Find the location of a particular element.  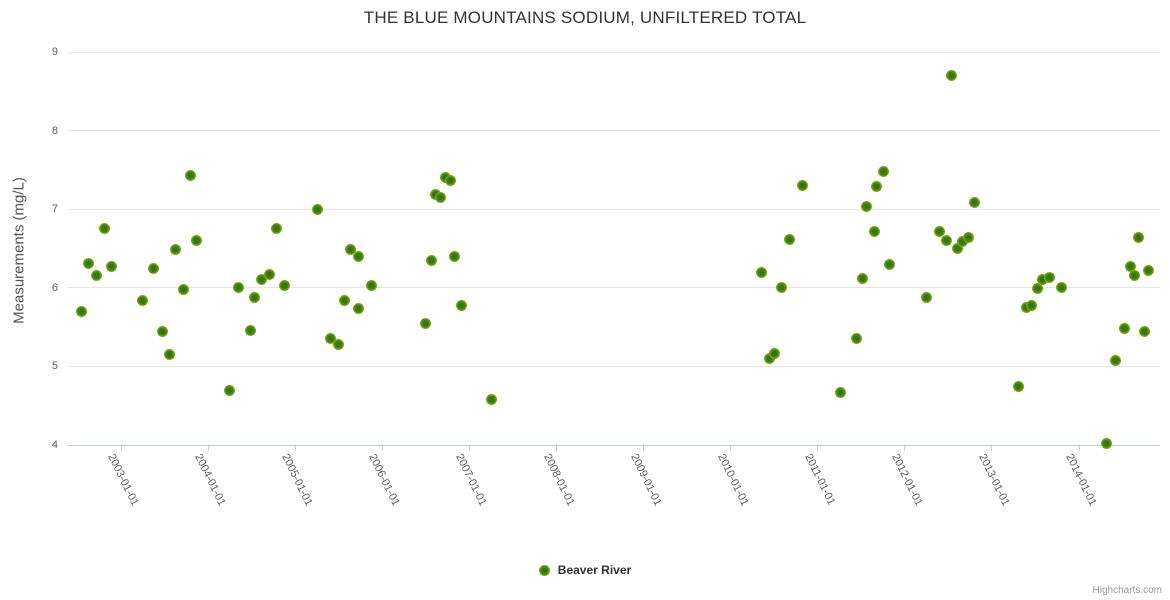

x-axis-tick-label: 2014-01-01 is located at coordinates (1081, 480).